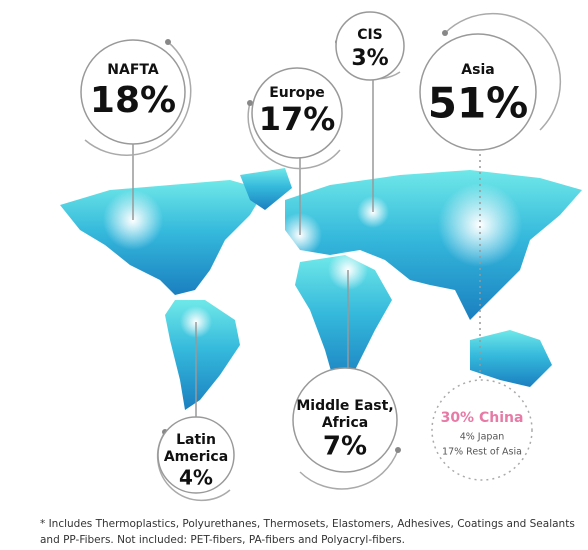 The width and height of the screenshot is (588, 550). What do you see at coordinates (133, 100) in the screenshot?
I see `region-share: 18%` at bounding box center [133, 100].